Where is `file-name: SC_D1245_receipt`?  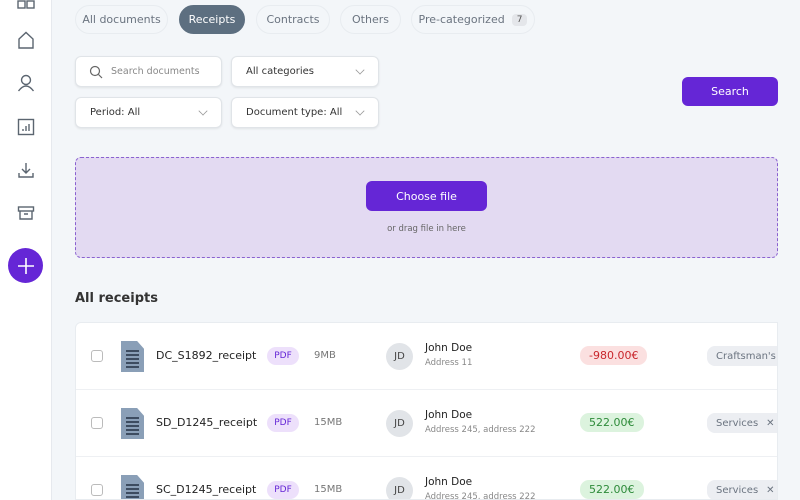 file-name: SC_D1245_receipt is located at coordinates (206, 489).